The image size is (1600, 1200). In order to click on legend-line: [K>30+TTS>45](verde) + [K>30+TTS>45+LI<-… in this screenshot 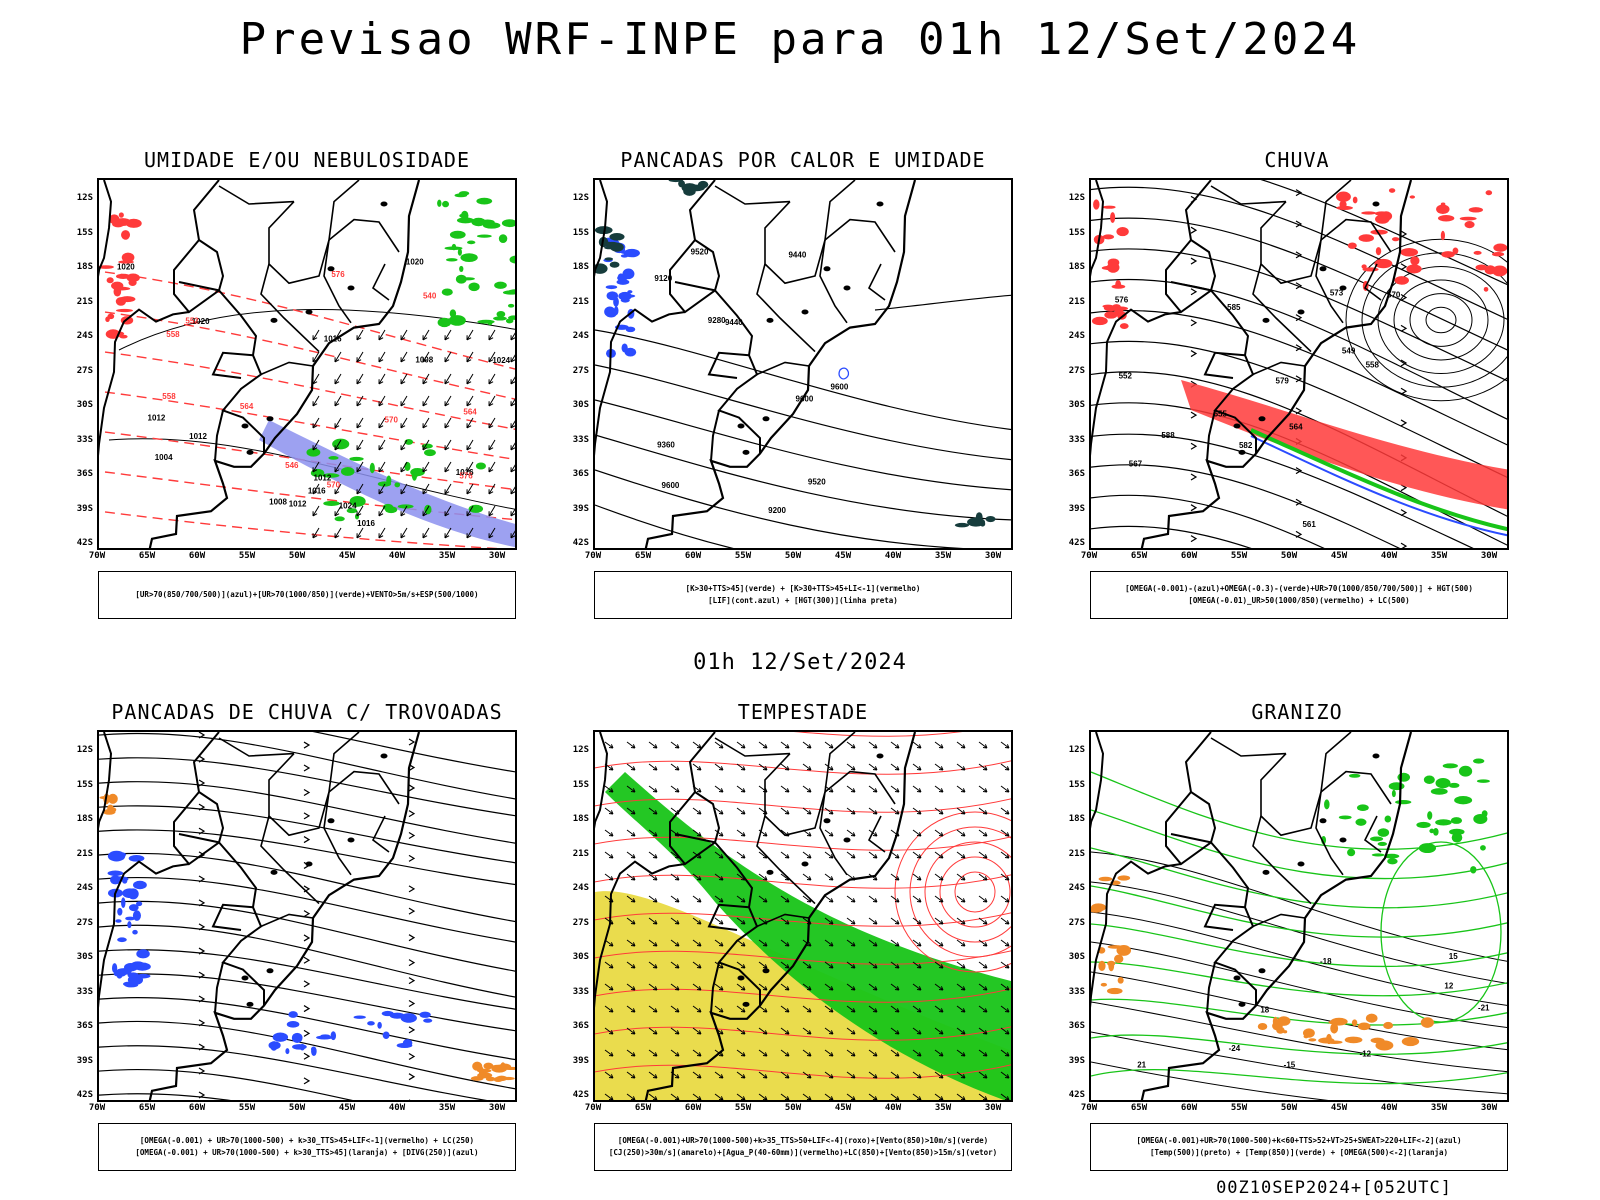, I will do `click(803, 588)`.